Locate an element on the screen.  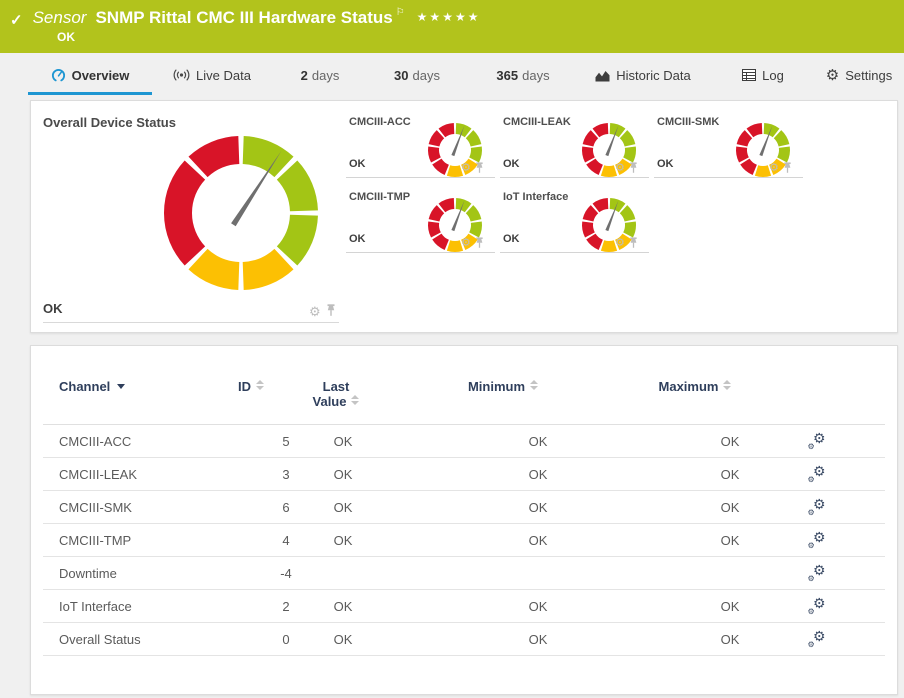
cell-channel: CMCIII-ACC is located at coordinates (95, 441).